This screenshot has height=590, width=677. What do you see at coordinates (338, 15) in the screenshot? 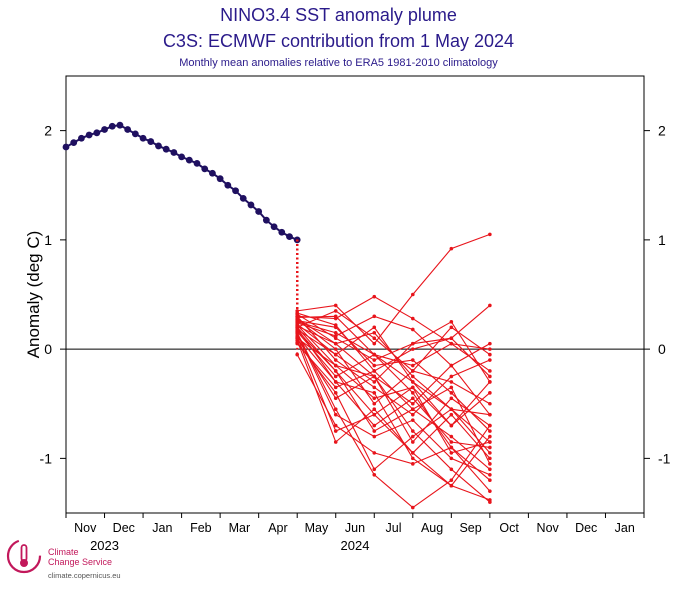
I see `chart-title: NINO3.4 SST anomaly plume` at bounding box center [338, 15].